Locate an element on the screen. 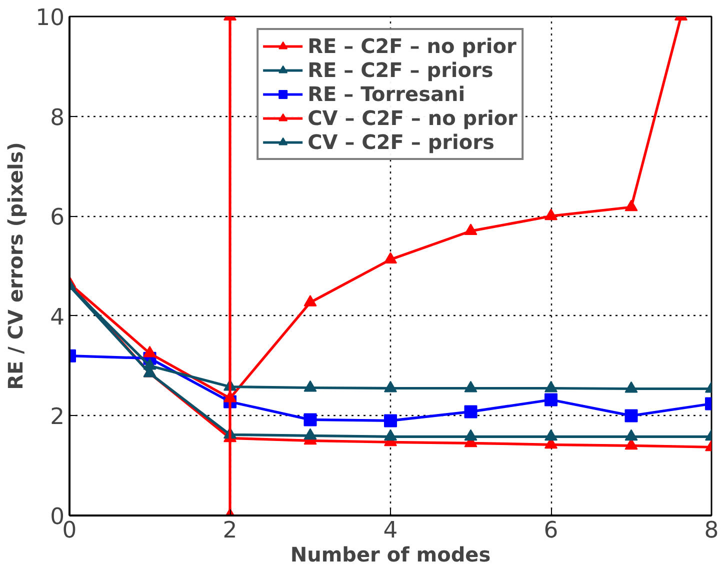 The width and height of the screenshot is (725, 569). x-tick-label: 2 is located at coordinates (230, 531).